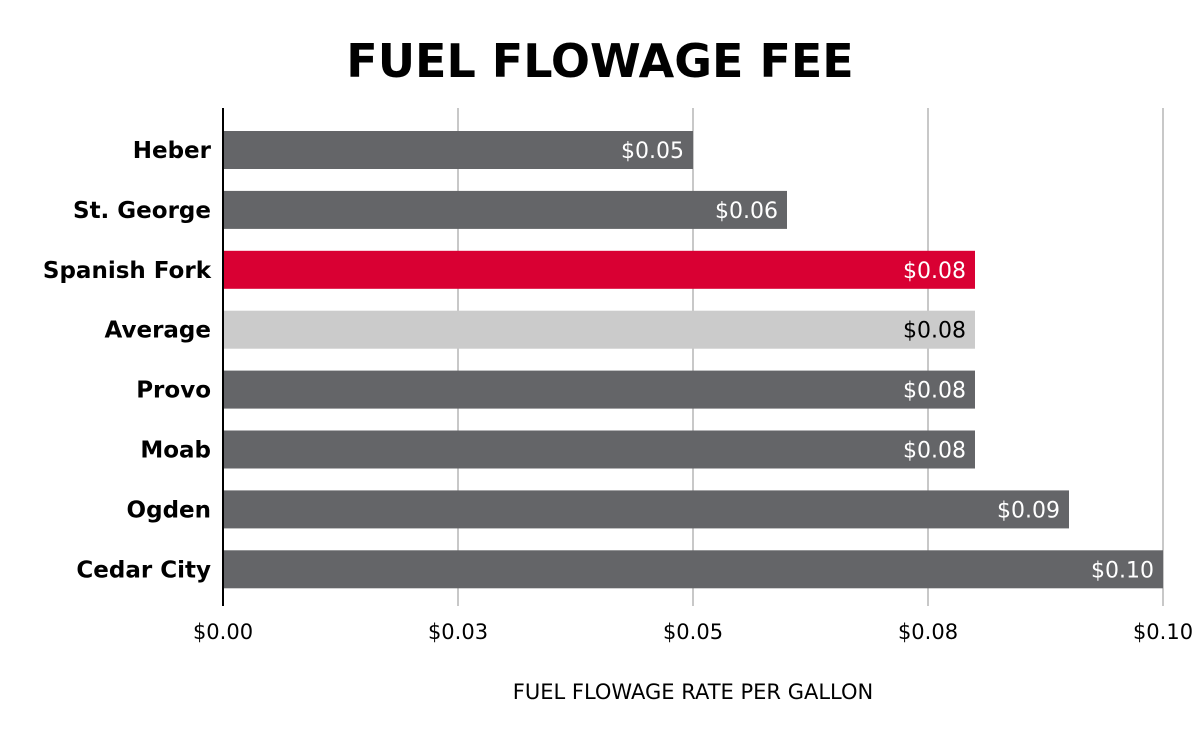  I want to click on category-label: Provo, so click(173, 391).